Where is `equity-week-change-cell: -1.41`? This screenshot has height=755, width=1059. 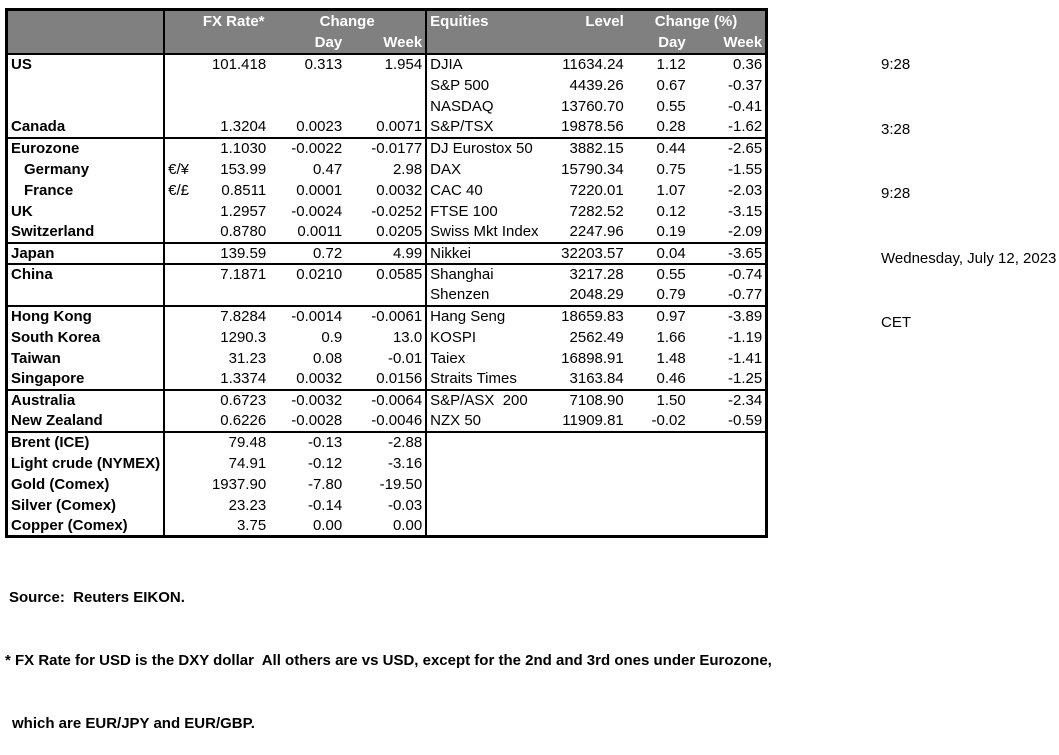
equity-week-change-cell: -1.41 is located at coordinates (745, 358).